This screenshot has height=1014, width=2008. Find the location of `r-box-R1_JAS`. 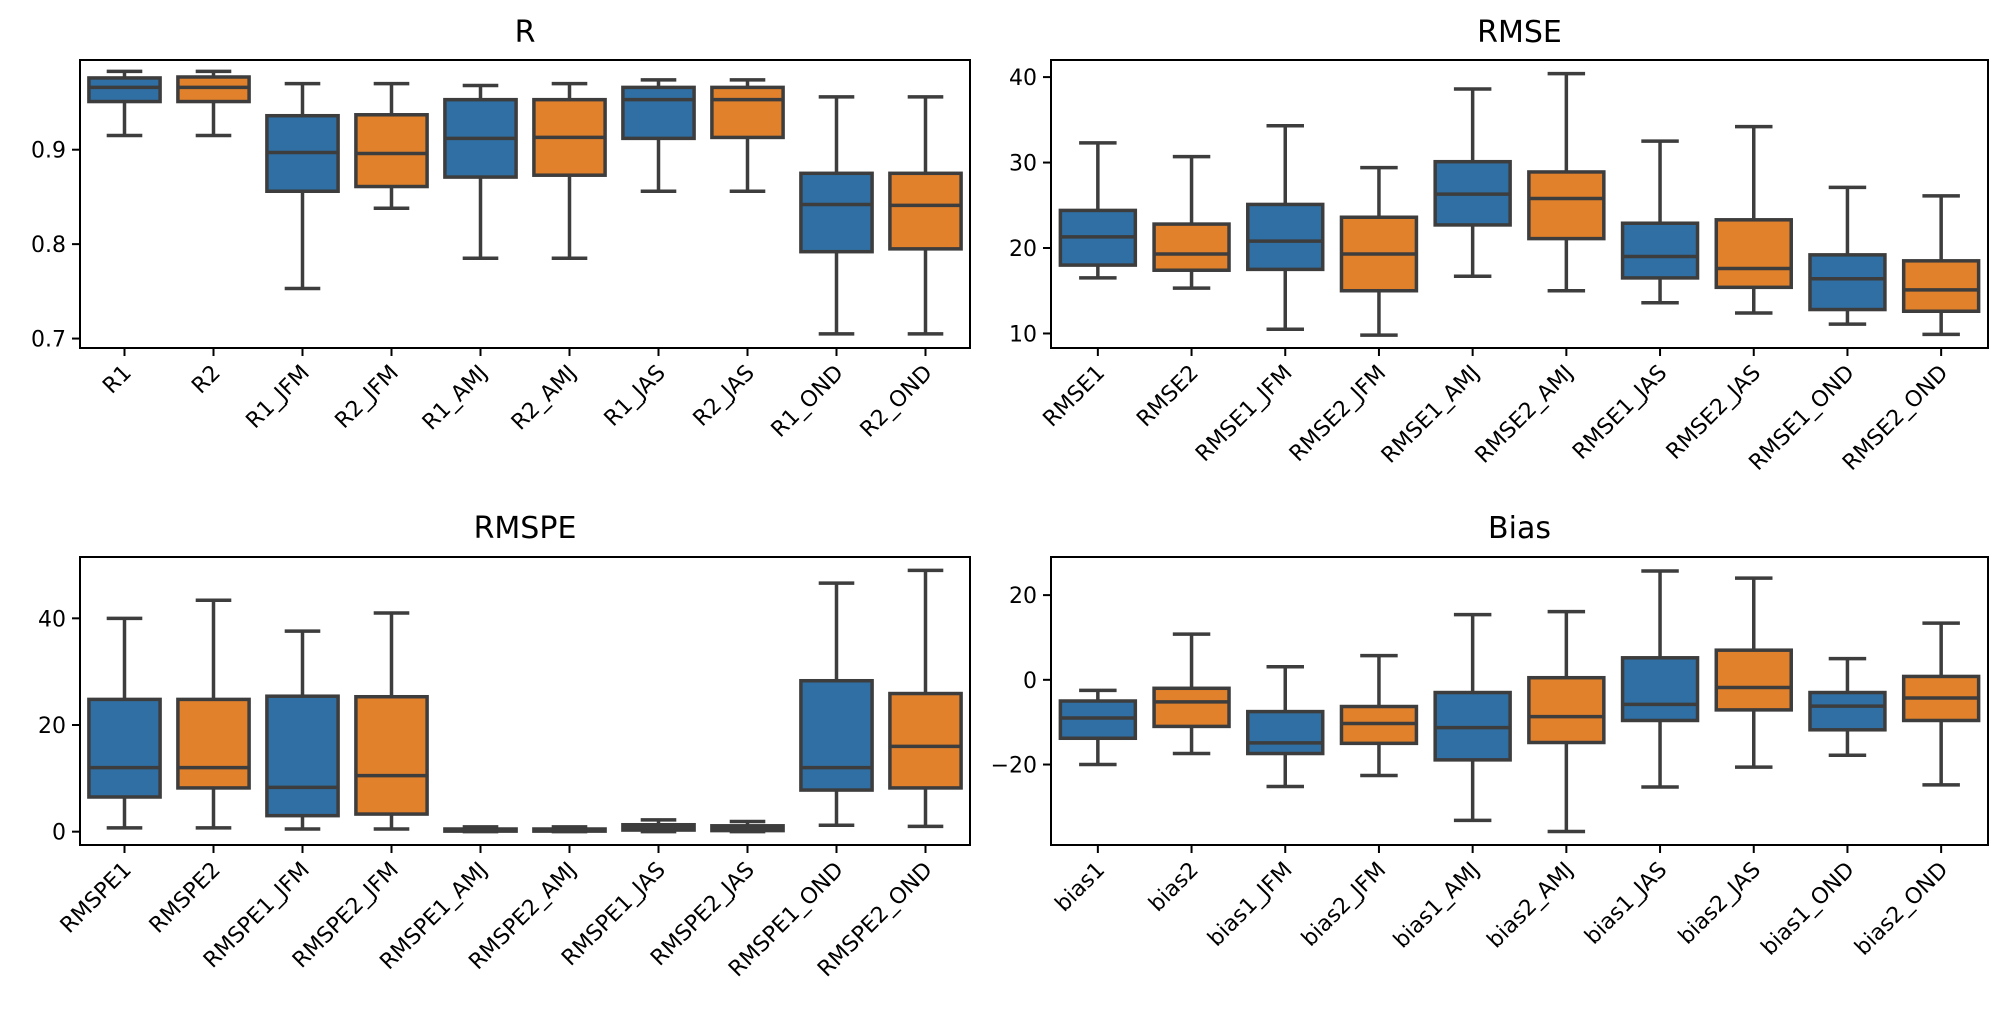

r-box-R1_JAS is located at coordinates (658, 136).